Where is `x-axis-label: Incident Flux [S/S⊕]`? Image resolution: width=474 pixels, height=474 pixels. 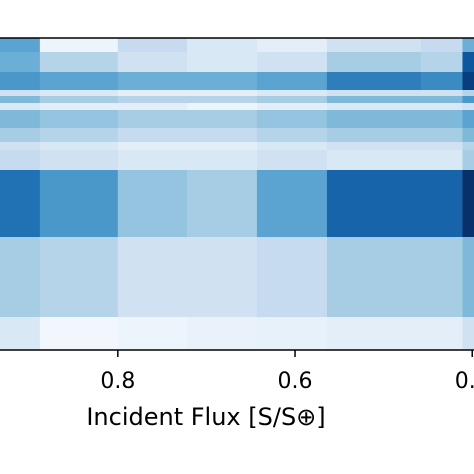 x-axis-label: Incident Flux [S/S⊕] is located at coordinates (205, 417).